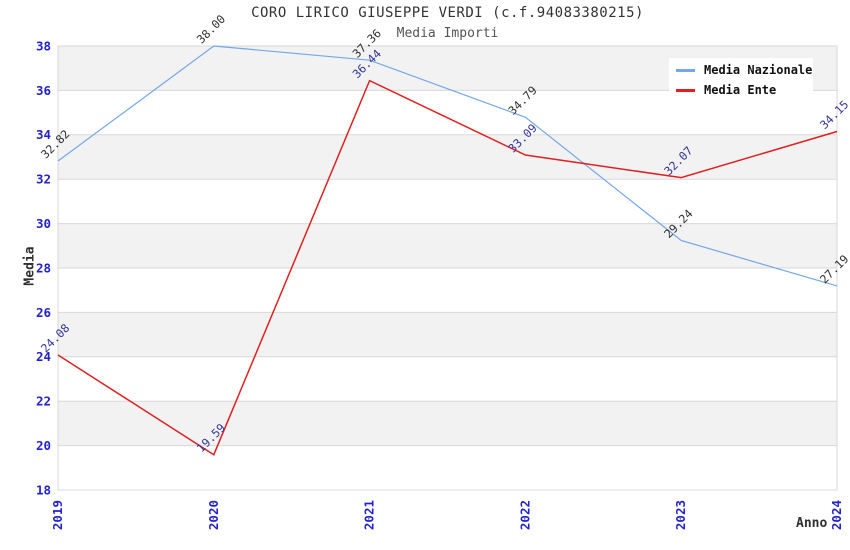  Describe the element at coordinates (680, 515) in the screenshot. I see `x-tick-label: 2023` at that location.